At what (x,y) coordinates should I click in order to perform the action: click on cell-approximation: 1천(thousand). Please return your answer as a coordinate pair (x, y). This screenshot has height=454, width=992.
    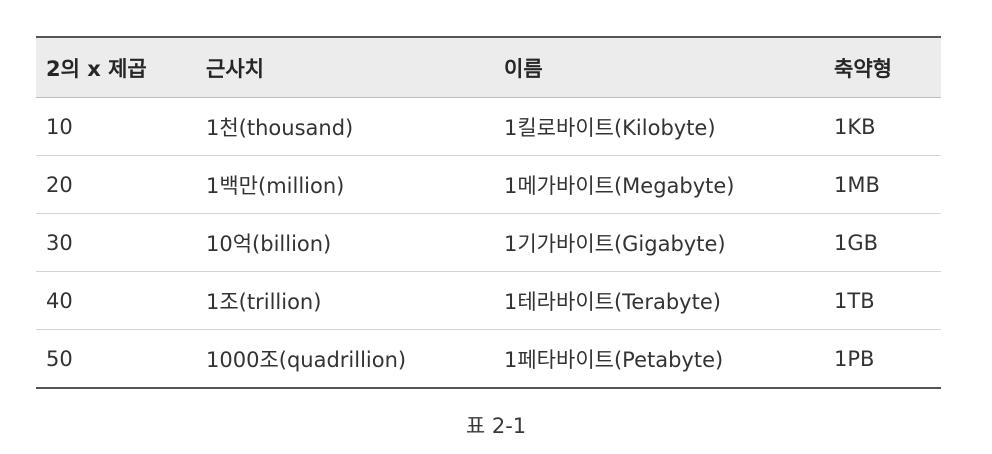
    Looking at the image, I should click on (345, 126).